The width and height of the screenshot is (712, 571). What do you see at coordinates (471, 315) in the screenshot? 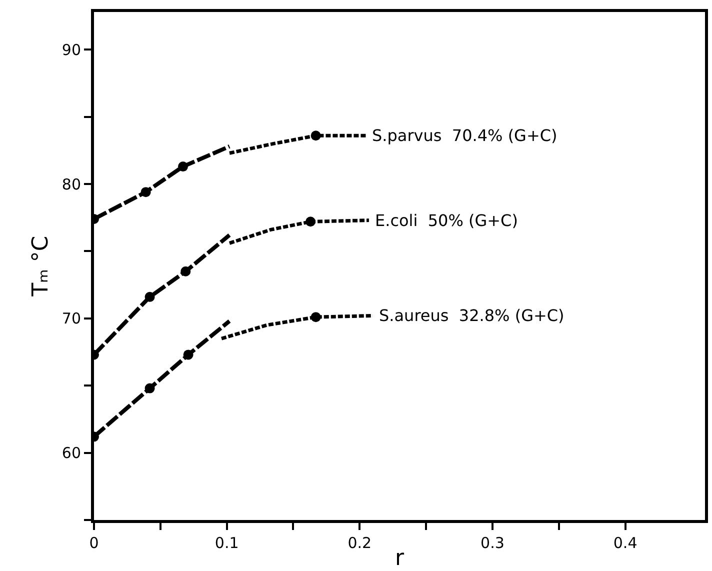
I see `series-label: S.aureus 32.8% (G+C)` at bounding box center [471, 315].